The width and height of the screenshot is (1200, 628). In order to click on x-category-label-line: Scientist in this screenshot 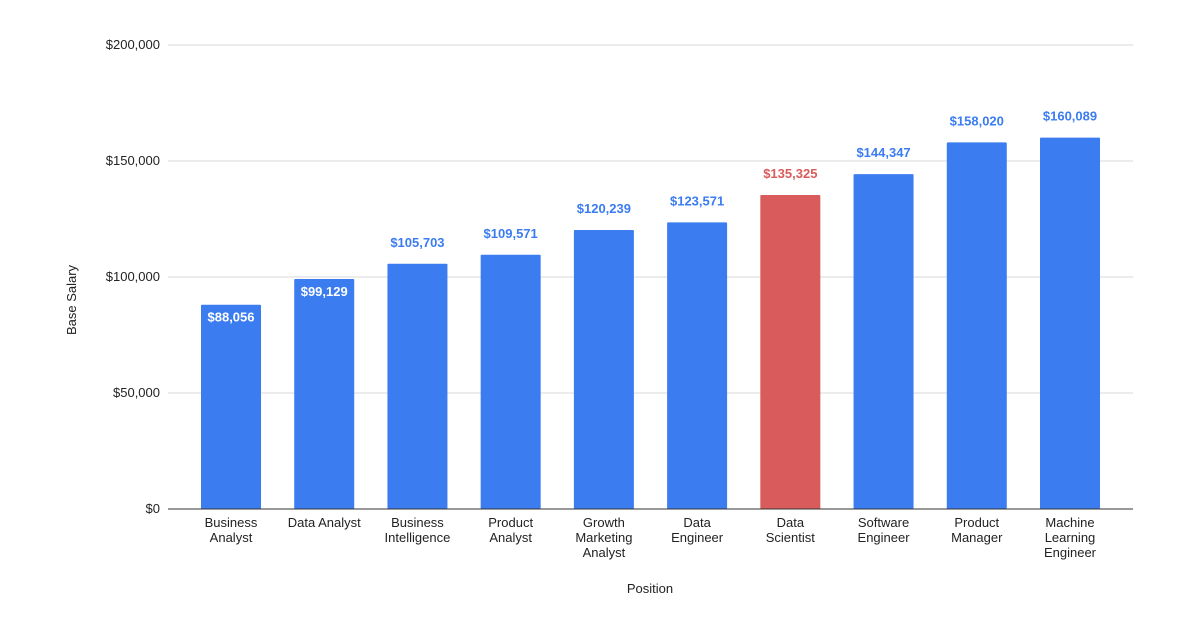, I will do `click(791, 537)`.